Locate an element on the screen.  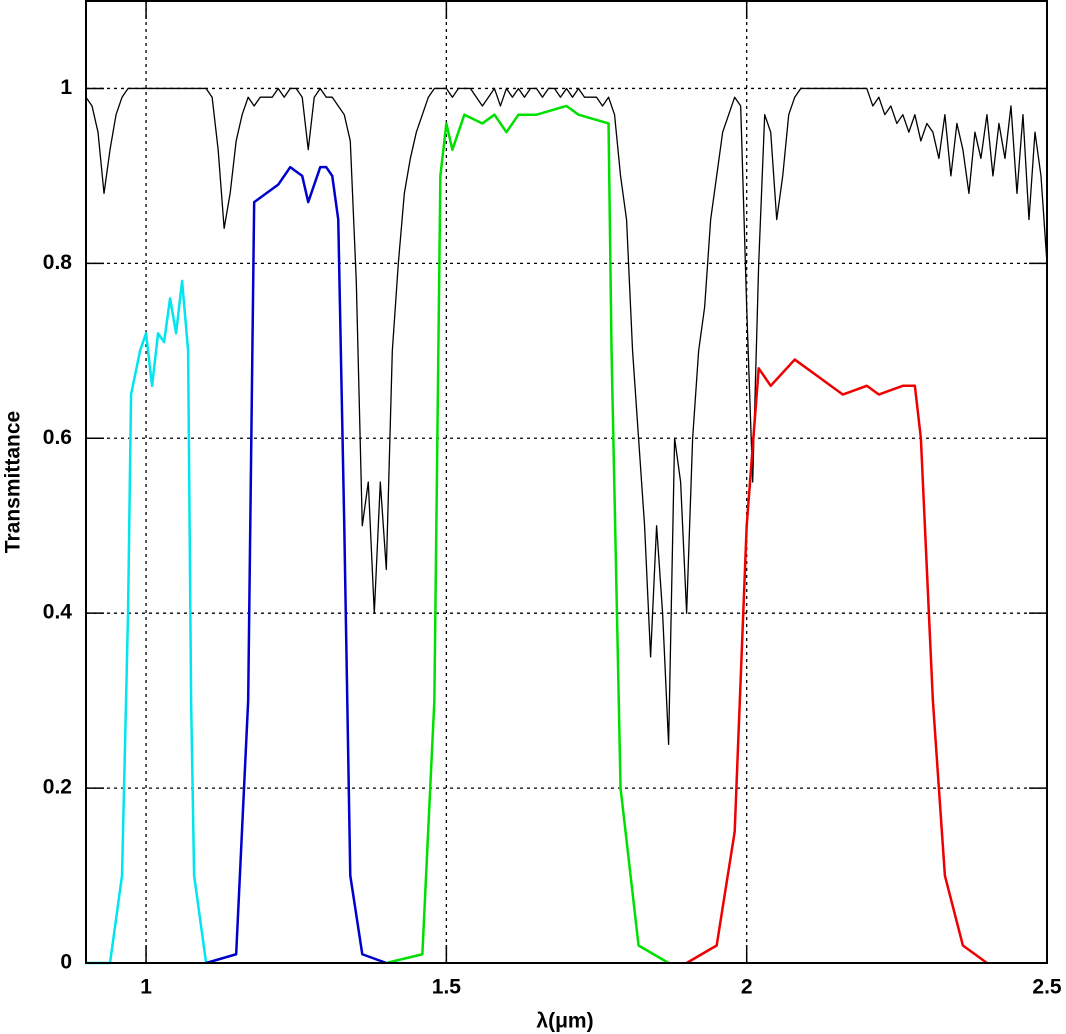
x-tick-label: 2.5 is located at coordinates (1047, 987).